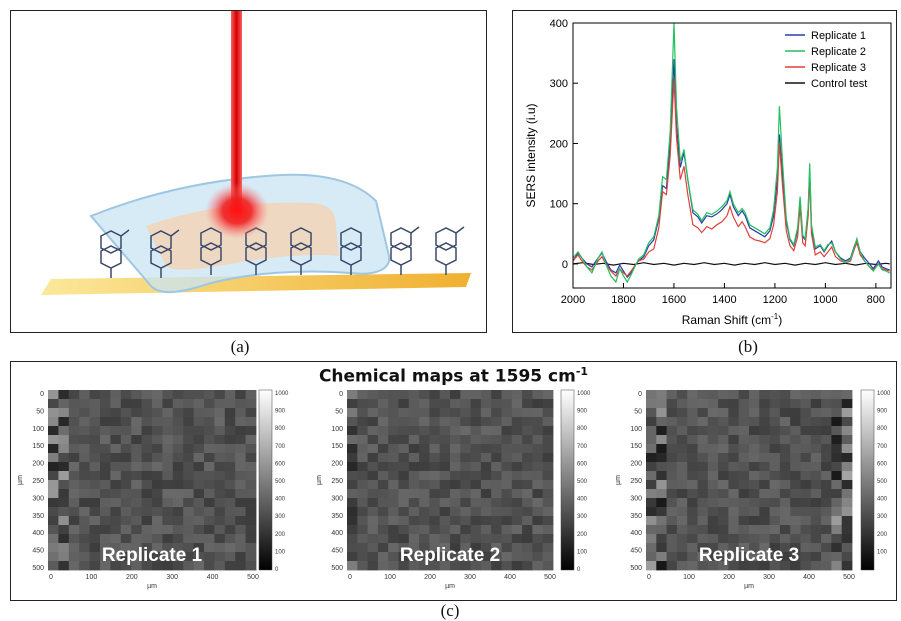 The image size is (901, 621). Describe the element at coordinates (559, 24) in the screenshot. I see `y-tick-label: 400` at that location.